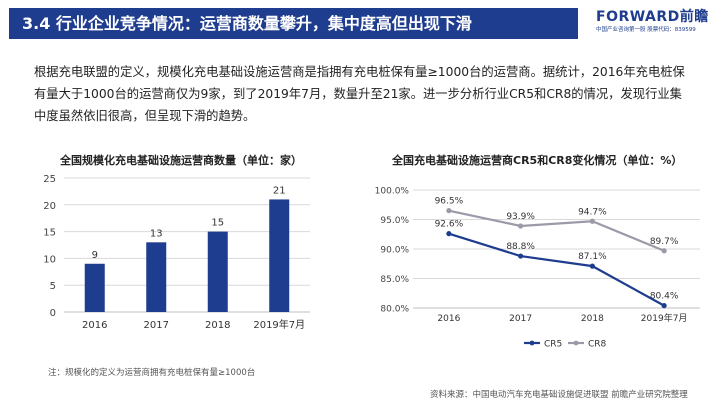  Describe the element at coordinates (279, 190) in the screenshot. I see `bar-value-label: 21` at that location.